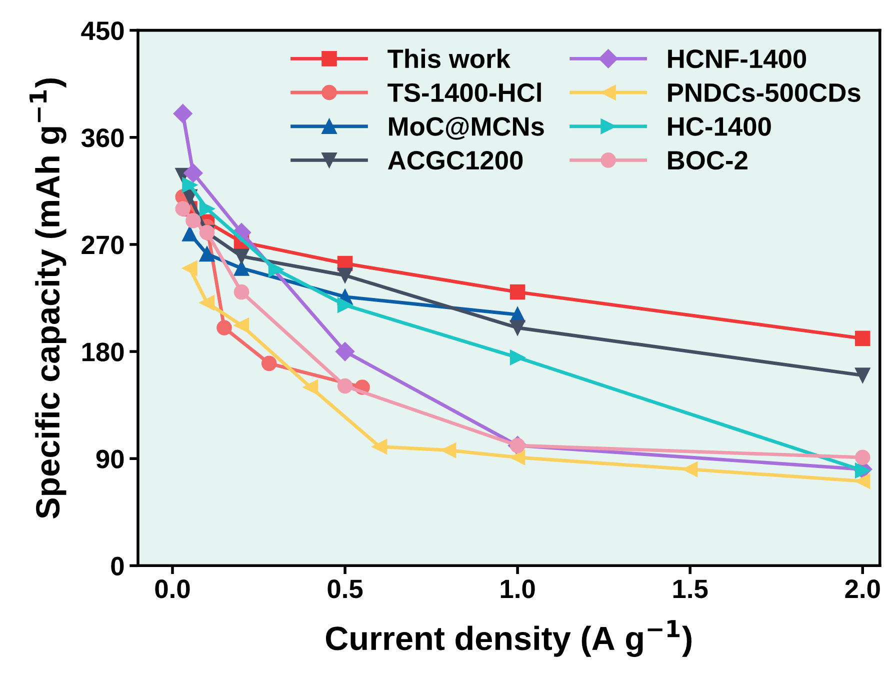  Describe the element at coordinates (103, 352) in the screenshot. I see `y-tick-label: 180` at that location.